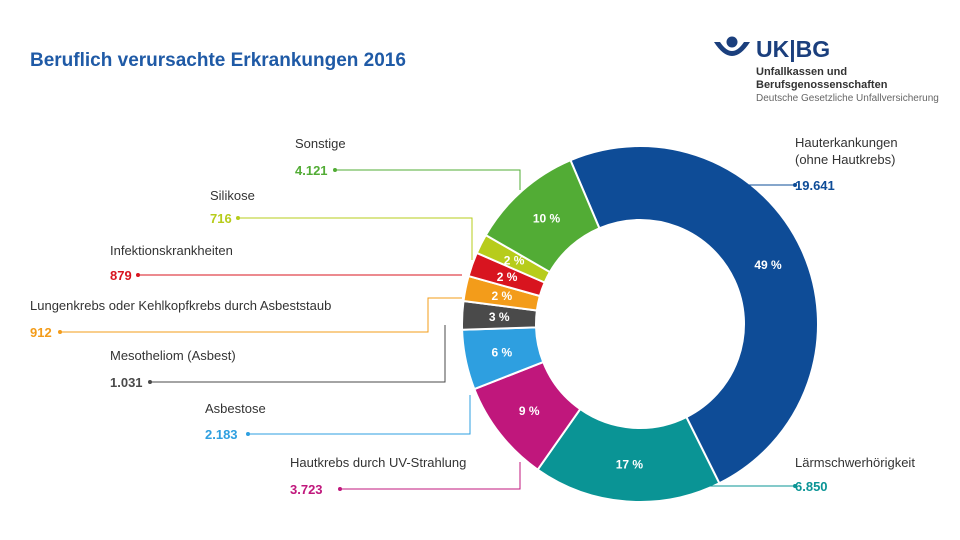 The width and height of the screenshot is (960, 540). I want to click on logo-line-3: Deutsche Gesetzliche Unfallversicherung, so click(847, 98).